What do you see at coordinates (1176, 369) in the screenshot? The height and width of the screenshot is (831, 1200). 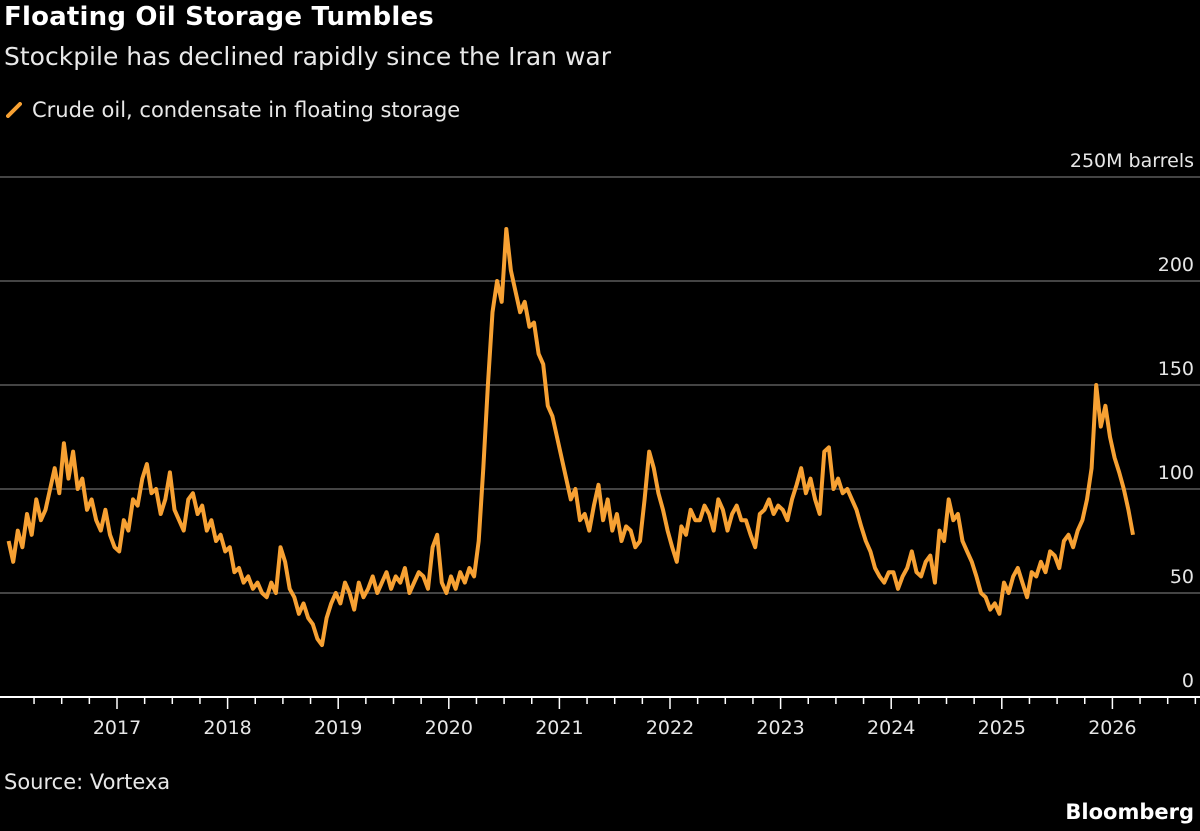 I see `y-tick-label-150: 150` at bounding box center [1176, 369].